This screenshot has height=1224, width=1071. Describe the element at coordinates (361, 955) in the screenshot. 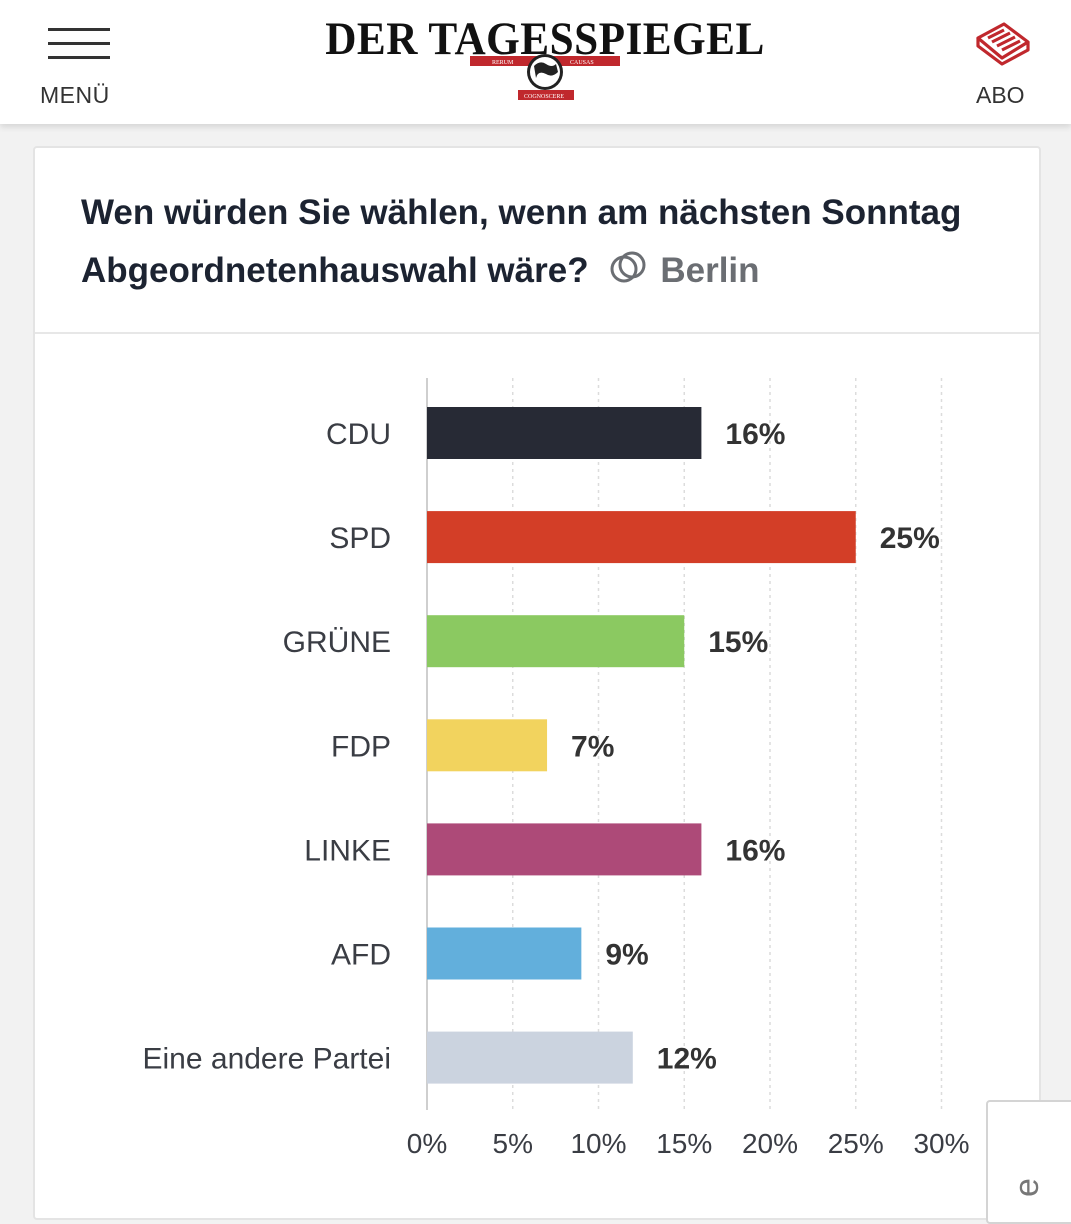

I see `category-label: AFD` at that location.